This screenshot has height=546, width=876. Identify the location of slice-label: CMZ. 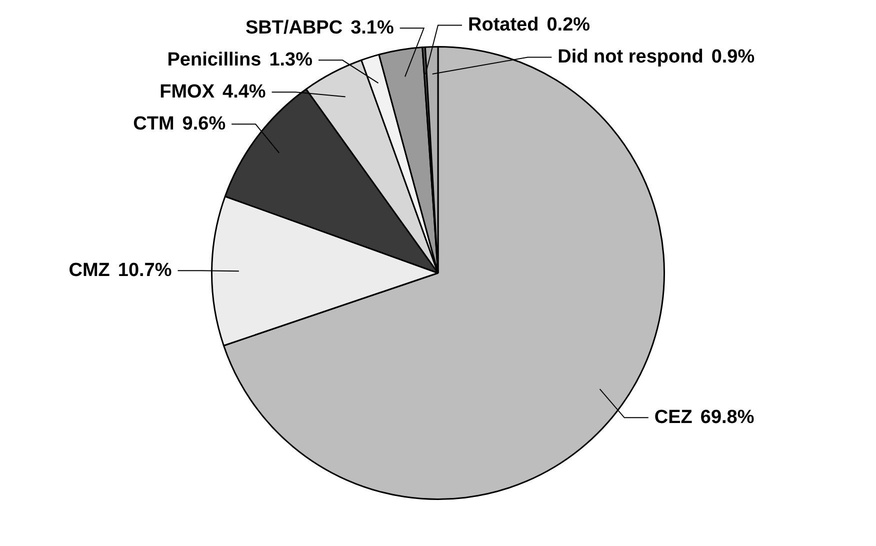
(89, 270).